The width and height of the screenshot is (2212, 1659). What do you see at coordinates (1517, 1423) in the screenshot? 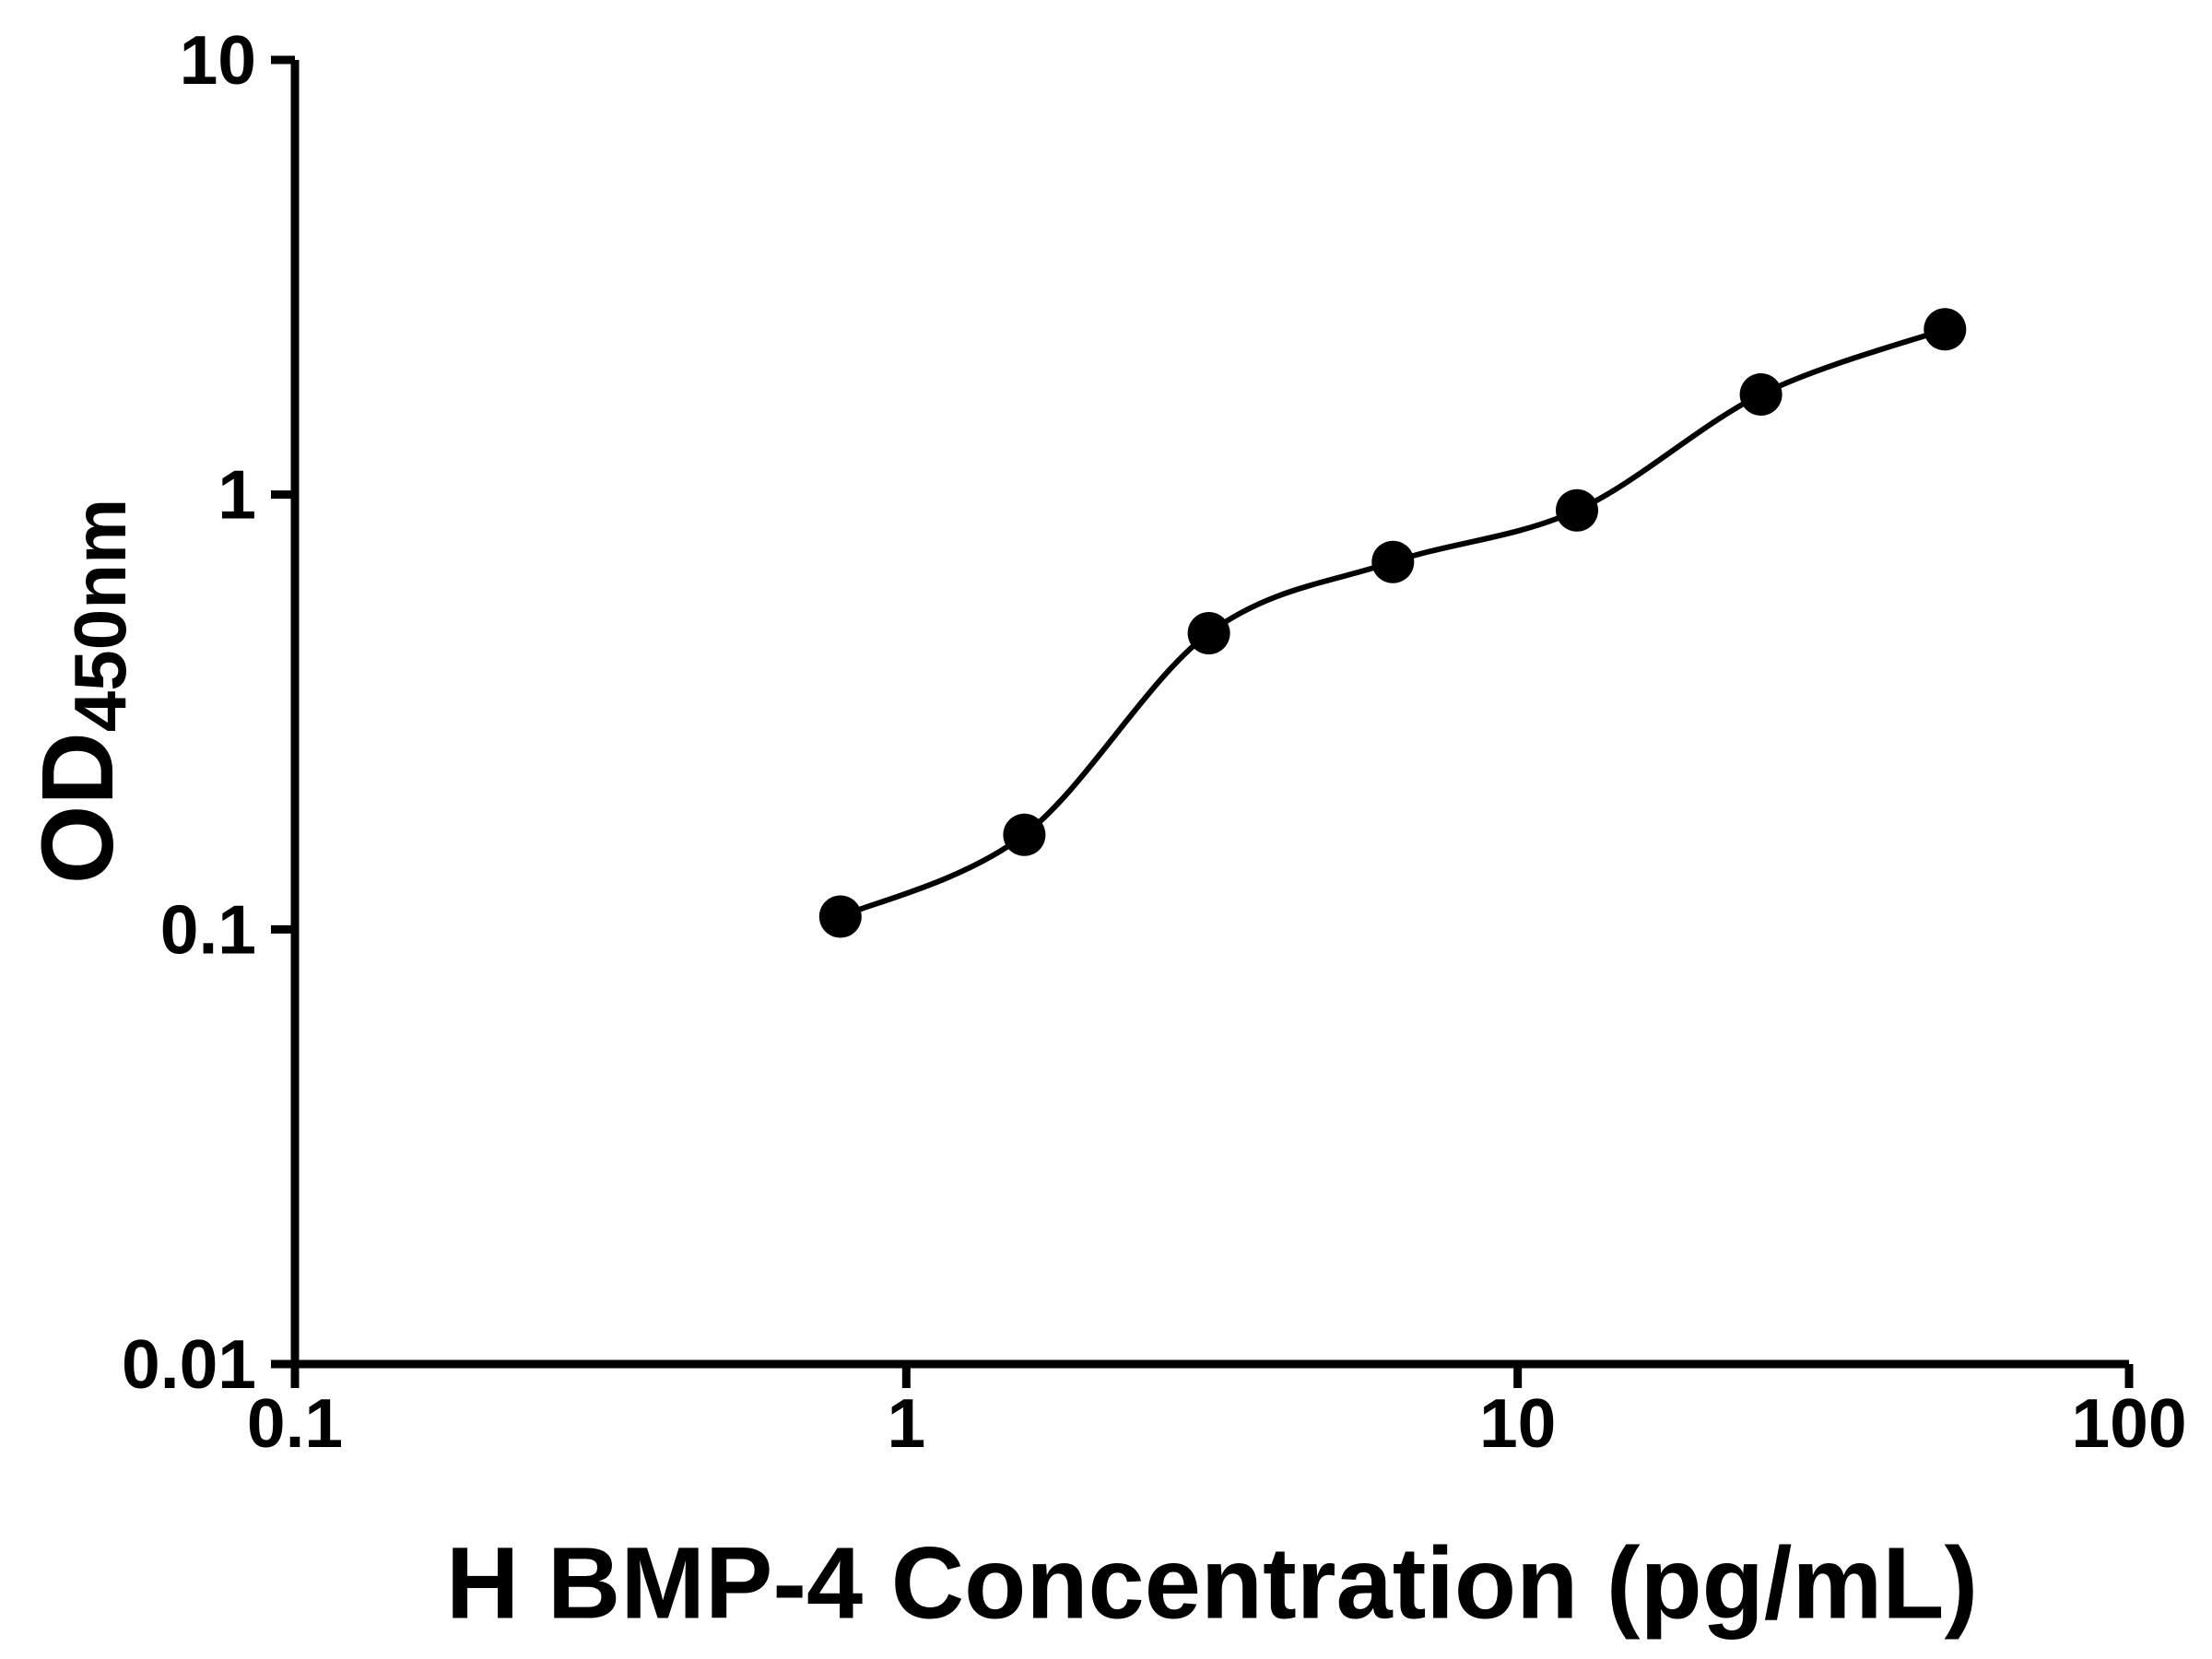
I see `x-tick-label: 10` at bounding box center [1517, 1423].